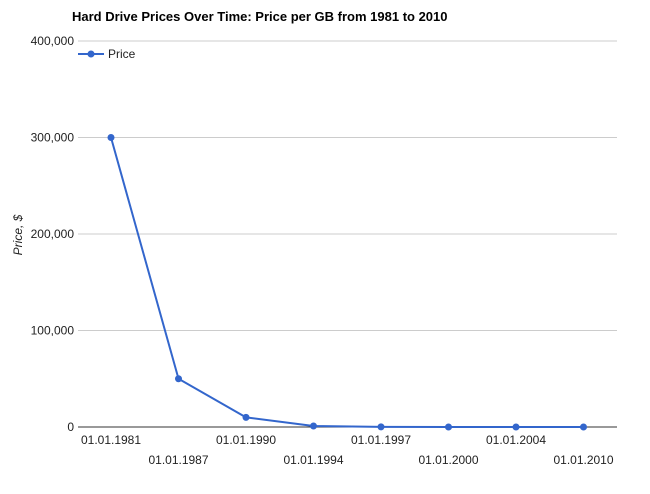 The width and height of the screenshot is (650, 494). What do you see at coordinates (53, 331) in the screenshot?
I see `y-tick-label: 100,000` at bounding box center [53, 331].